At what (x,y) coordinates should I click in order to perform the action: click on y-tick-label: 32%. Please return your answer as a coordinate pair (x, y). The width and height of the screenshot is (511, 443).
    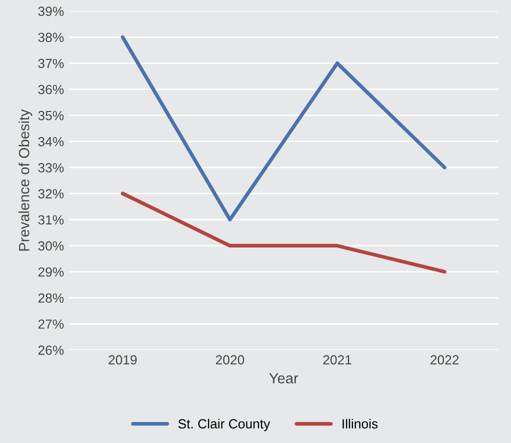
    Looking at the image, I should click on (51, 193).